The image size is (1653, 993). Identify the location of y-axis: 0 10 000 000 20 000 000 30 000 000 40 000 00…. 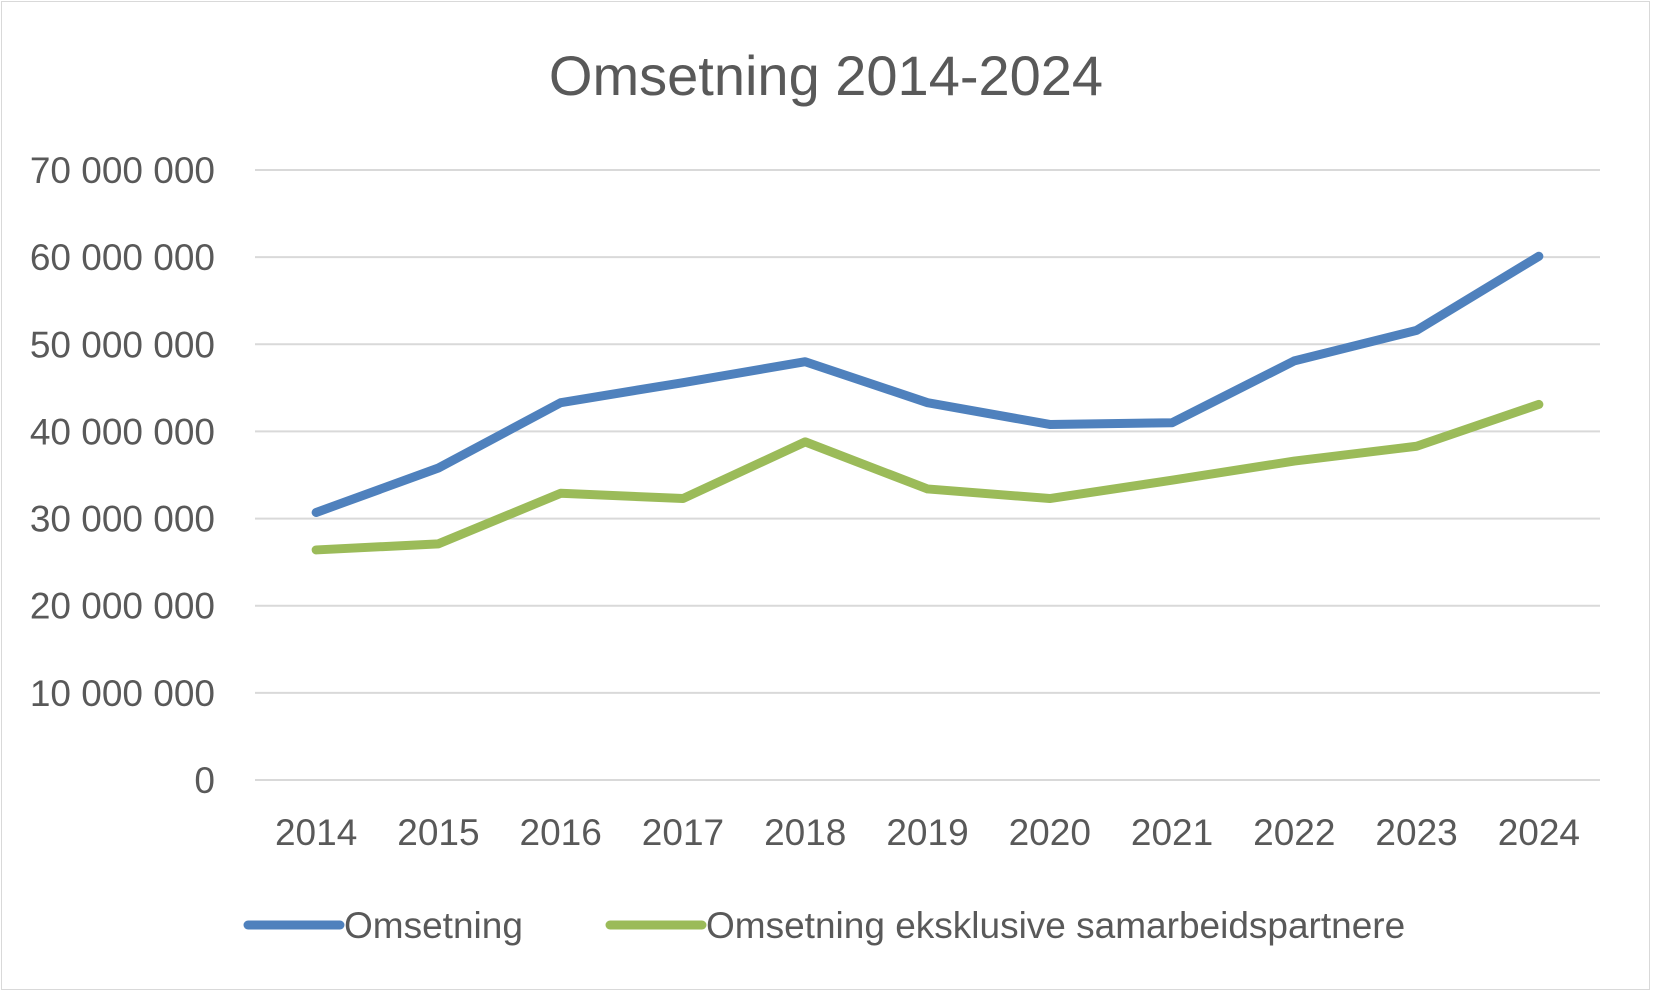
(122, 475).